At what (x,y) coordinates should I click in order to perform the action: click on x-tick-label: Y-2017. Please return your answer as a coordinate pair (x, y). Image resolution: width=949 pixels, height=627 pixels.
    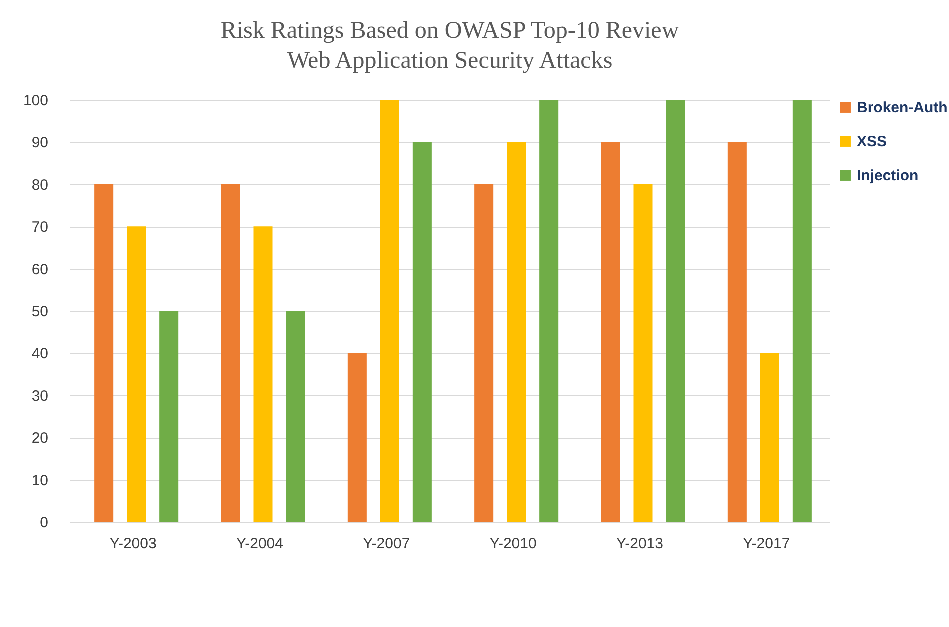
    Looking at the image, I should click on (766, 544).